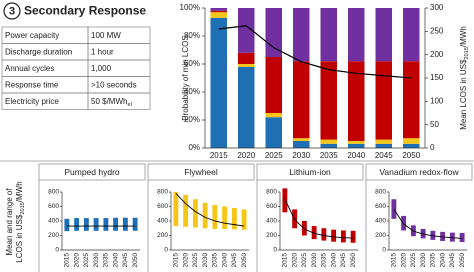 The height and width of the screenshot is (272, 474). Describe the element at coordinates (19, 238) in the screenshot. I see `bottom-y-label-part: LCOS in US$` at that location.